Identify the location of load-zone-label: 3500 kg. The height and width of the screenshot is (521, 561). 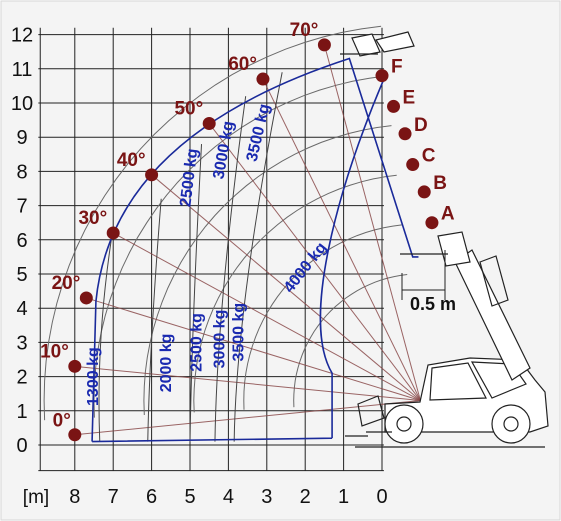
(239, 332).